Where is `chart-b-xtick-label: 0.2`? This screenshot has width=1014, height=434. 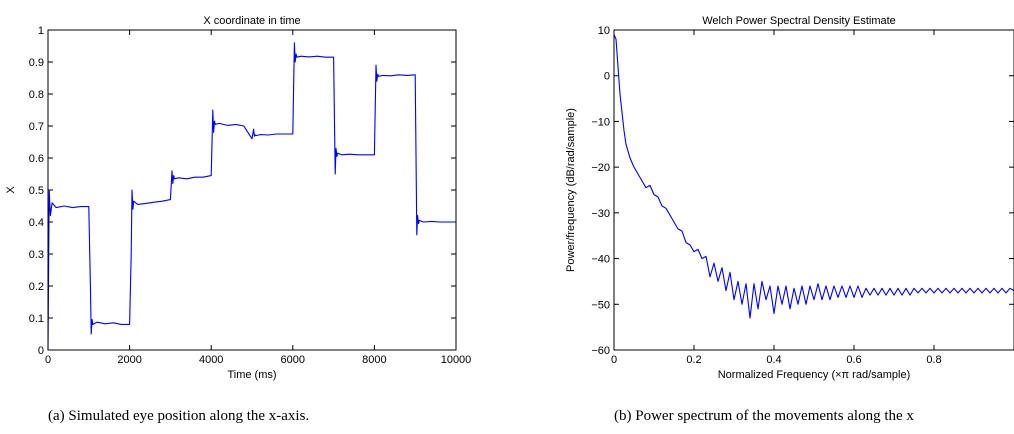
chart-b-xtick-label: 0.2 is located at coordinates (693, 360).